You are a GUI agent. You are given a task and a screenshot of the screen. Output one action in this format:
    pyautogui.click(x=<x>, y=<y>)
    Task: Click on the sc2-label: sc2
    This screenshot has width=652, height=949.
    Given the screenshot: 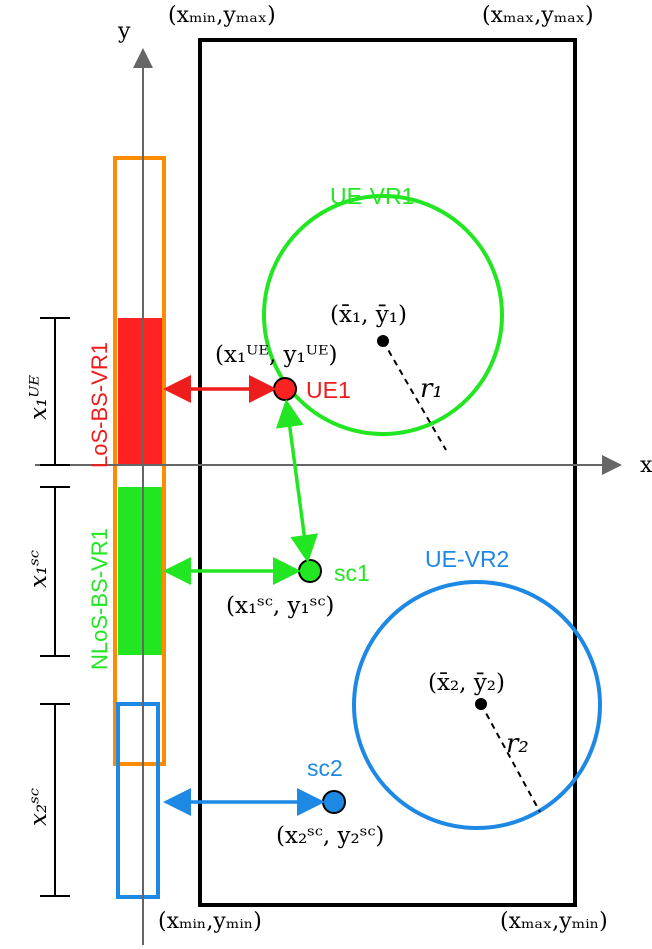 What is the action you would take?
    pyautogui.click(x=325, y=768)
    